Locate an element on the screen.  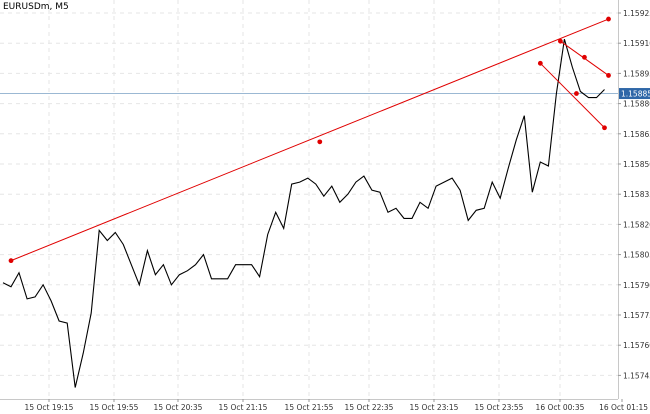
y-tick-label: 1.15775 is located at coordinates (636, 315).